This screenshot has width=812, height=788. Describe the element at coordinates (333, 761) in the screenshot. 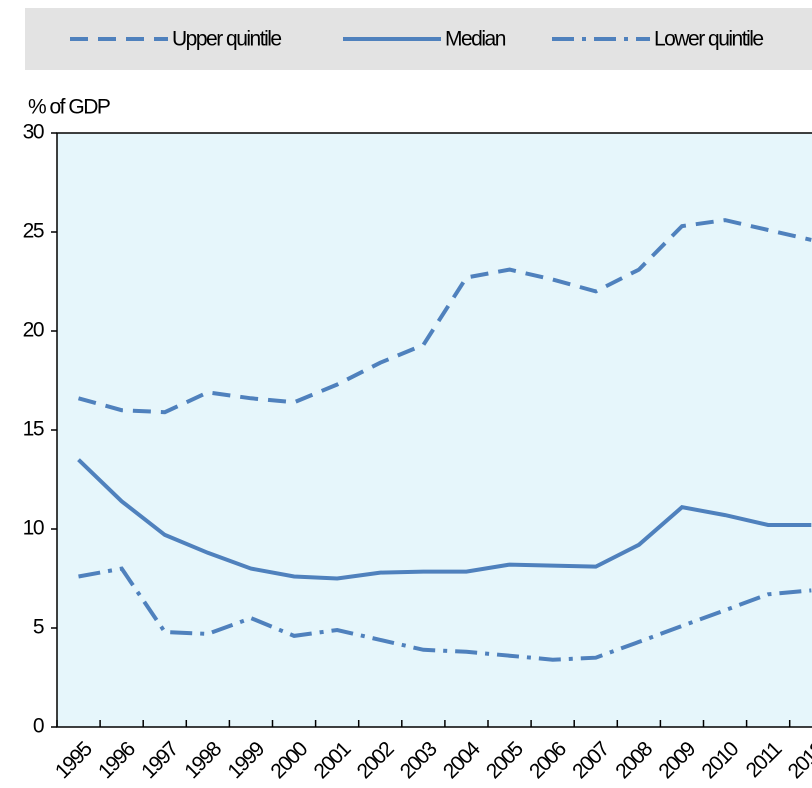

I see `x-tick-label: 2001` at that location.